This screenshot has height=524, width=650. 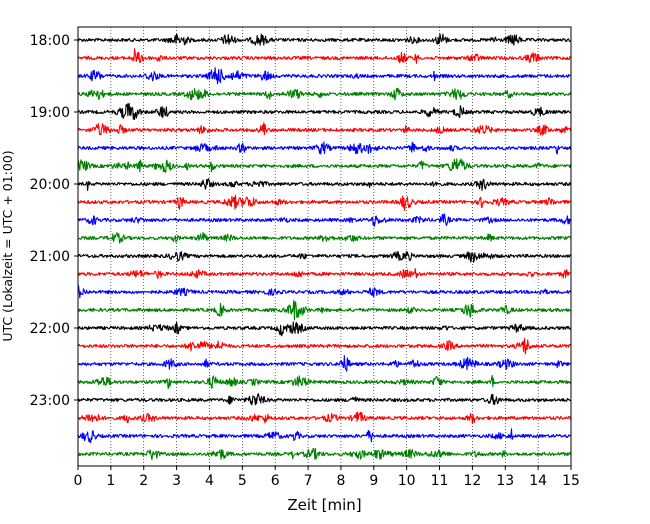 I want to click on y-axis-label: UTC (Lokalzeit = UTC + 01:00), so click(x=7, y=245).